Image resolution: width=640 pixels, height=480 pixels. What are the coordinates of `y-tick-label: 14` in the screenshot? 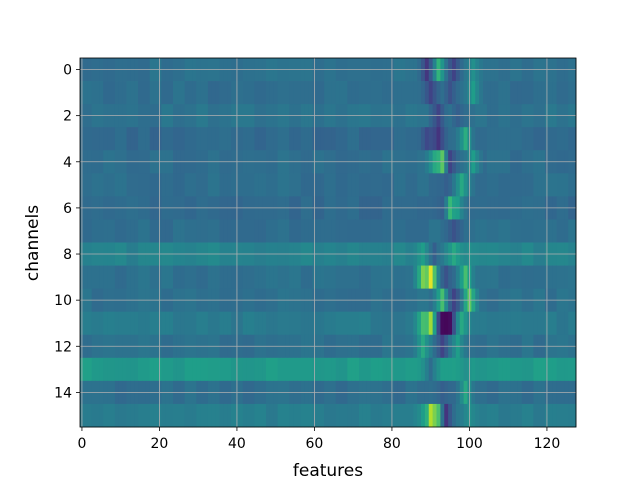 It's located at (63, 393).